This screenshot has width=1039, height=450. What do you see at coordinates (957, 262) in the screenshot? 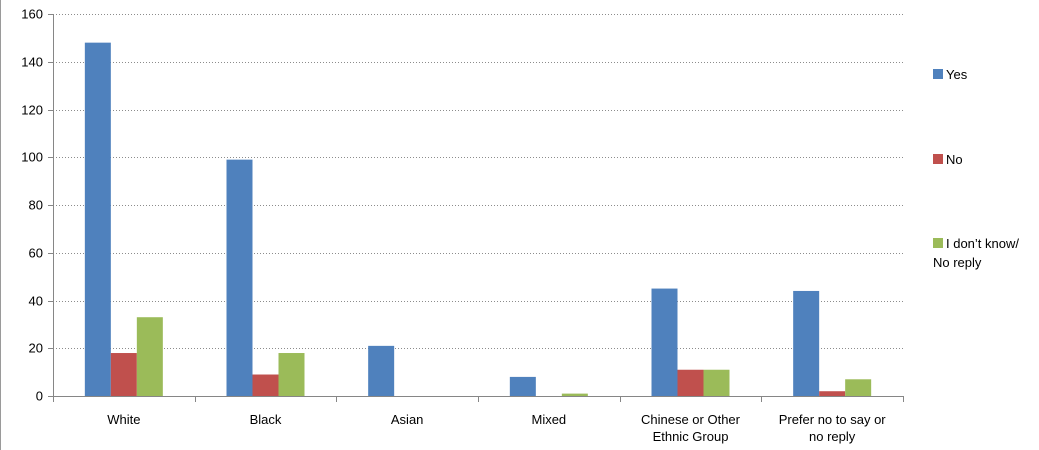
I see `legend-label-line: No reply` at bounding box center [957, 262].